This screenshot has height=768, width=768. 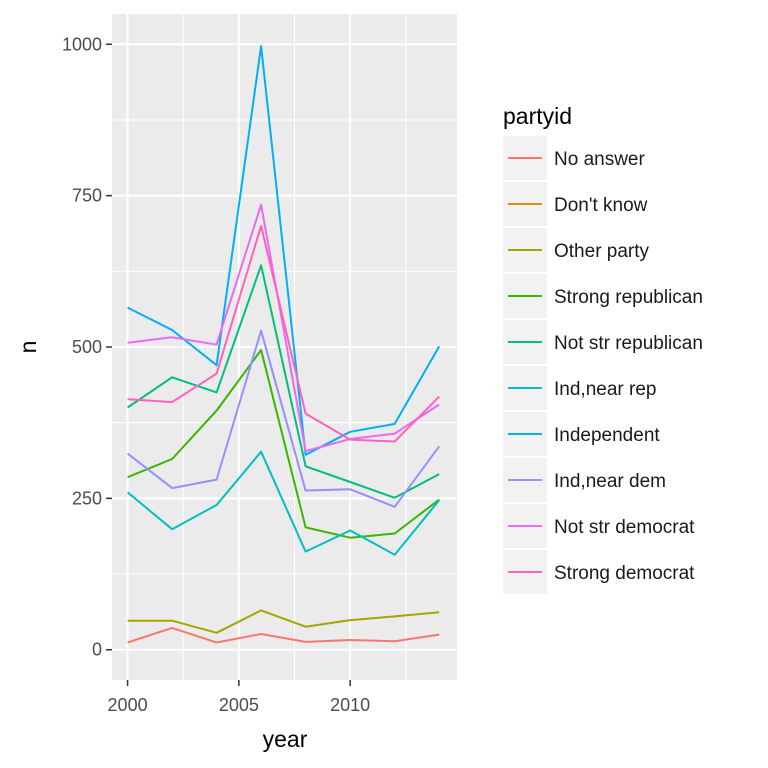 What do you see at coordinates (599, 159) in the screenshot?
I see `legend-label: No answer` at bounding box center [599, 159].